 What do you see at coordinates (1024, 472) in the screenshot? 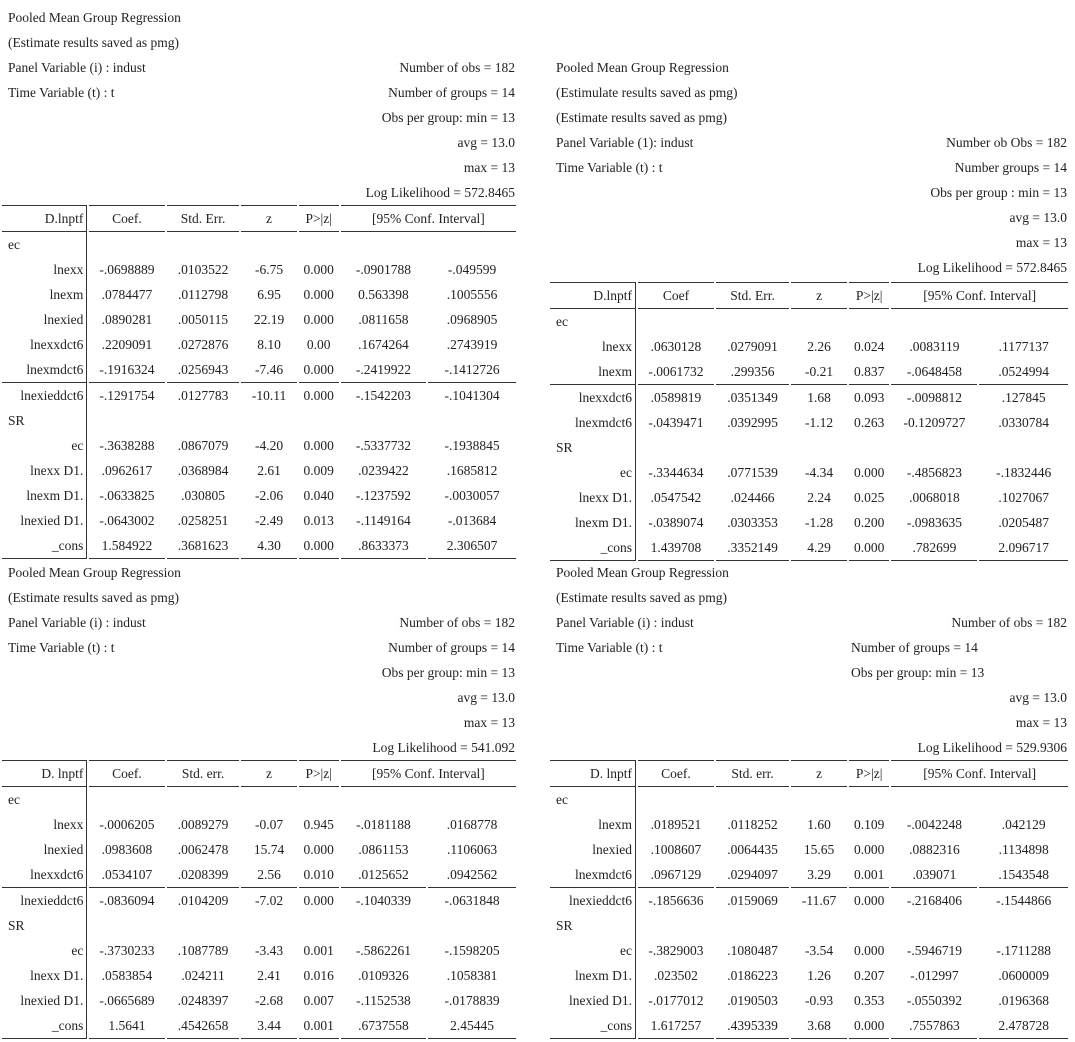
I see `ci-upper-cell: -.1832446` at bounding box center [1024, 472].